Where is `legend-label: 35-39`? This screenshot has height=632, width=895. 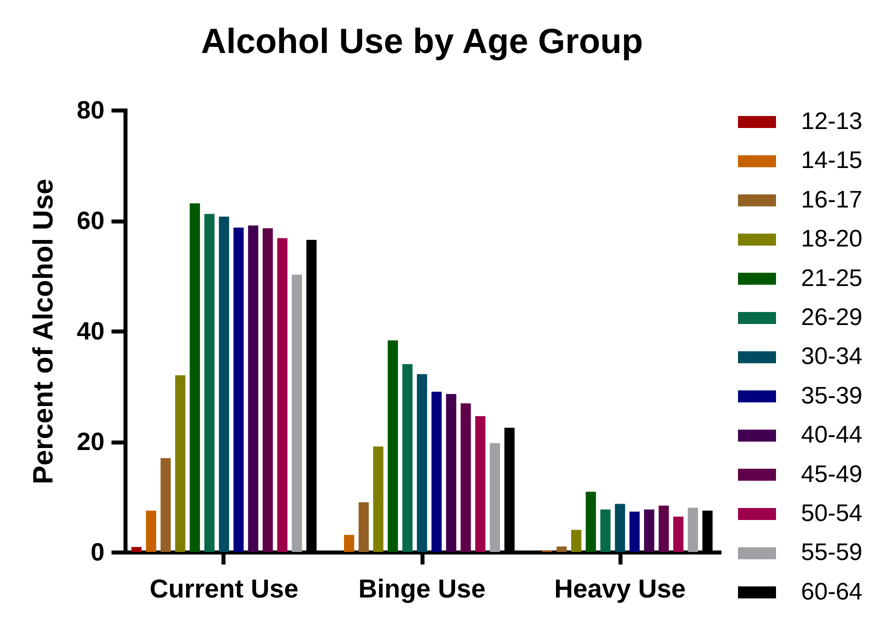 legend-label: 35-39 is located at coordinates (831, 396).